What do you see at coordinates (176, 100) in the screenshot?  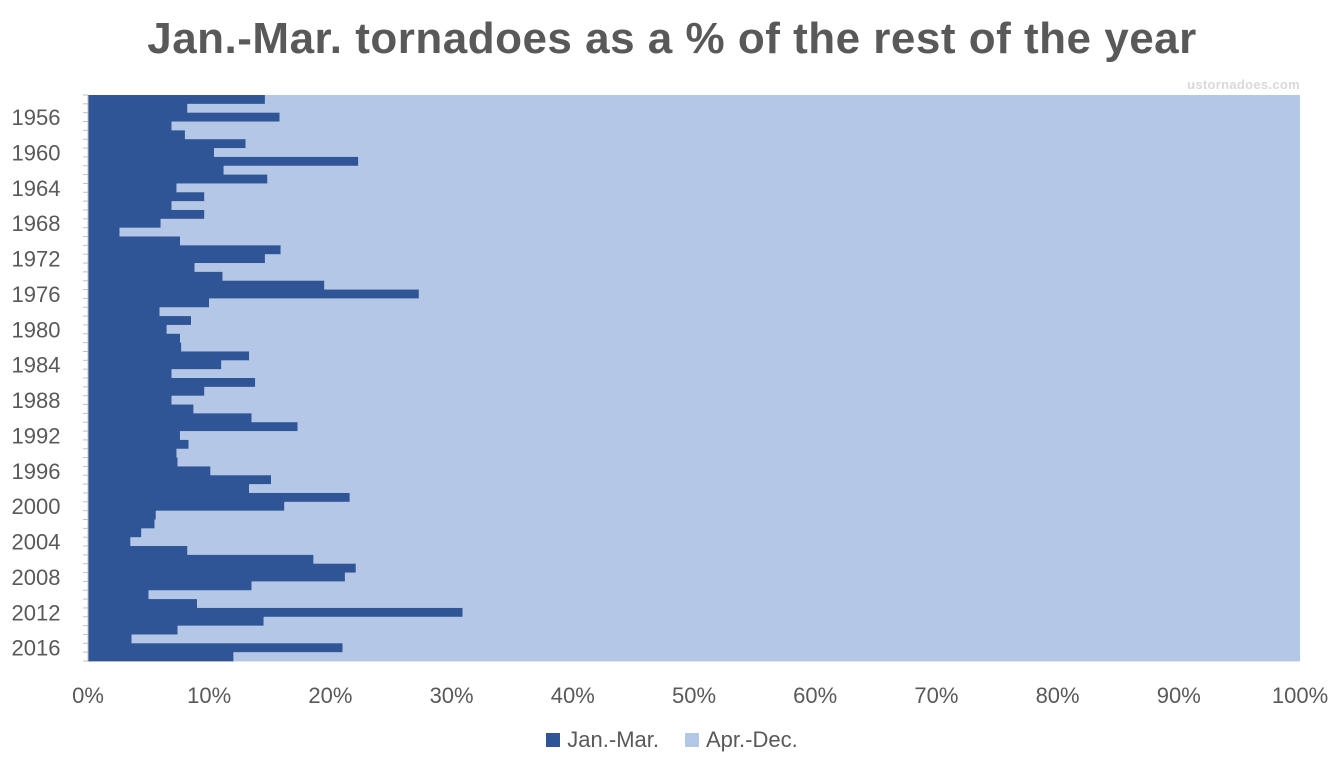 I see `bar-jan-mar-1954` at bounding box center [176, 100].